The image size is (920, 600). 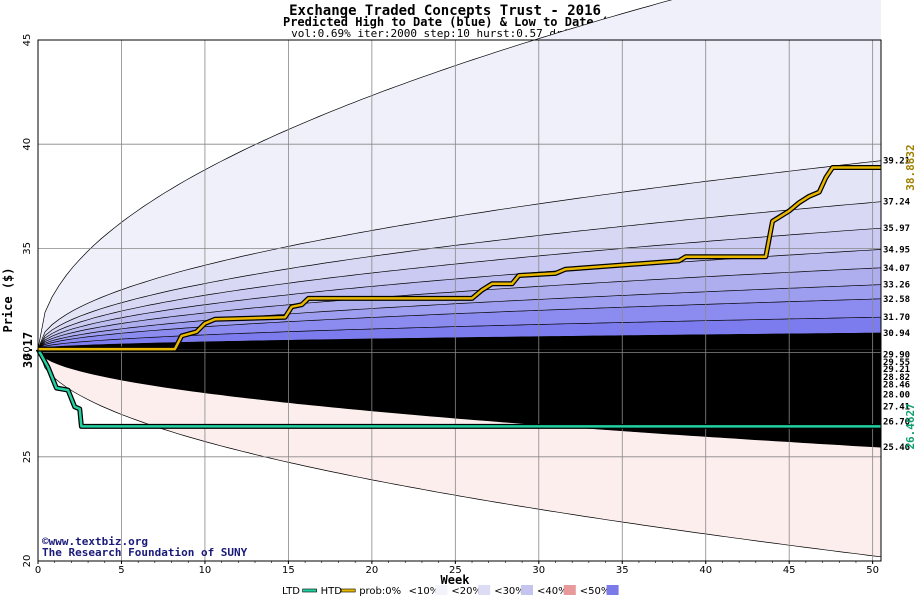 What do you see at coordinates (8, 299) in the screenshot?
I see `y-axis-label: Price ($)` at bounding box center [8, 299].